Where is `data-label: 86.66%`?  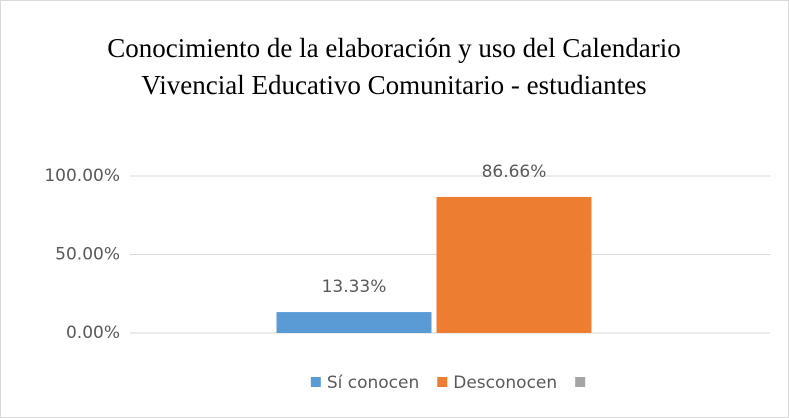
data-label: 86.66% is located at coordinates (514, 172).